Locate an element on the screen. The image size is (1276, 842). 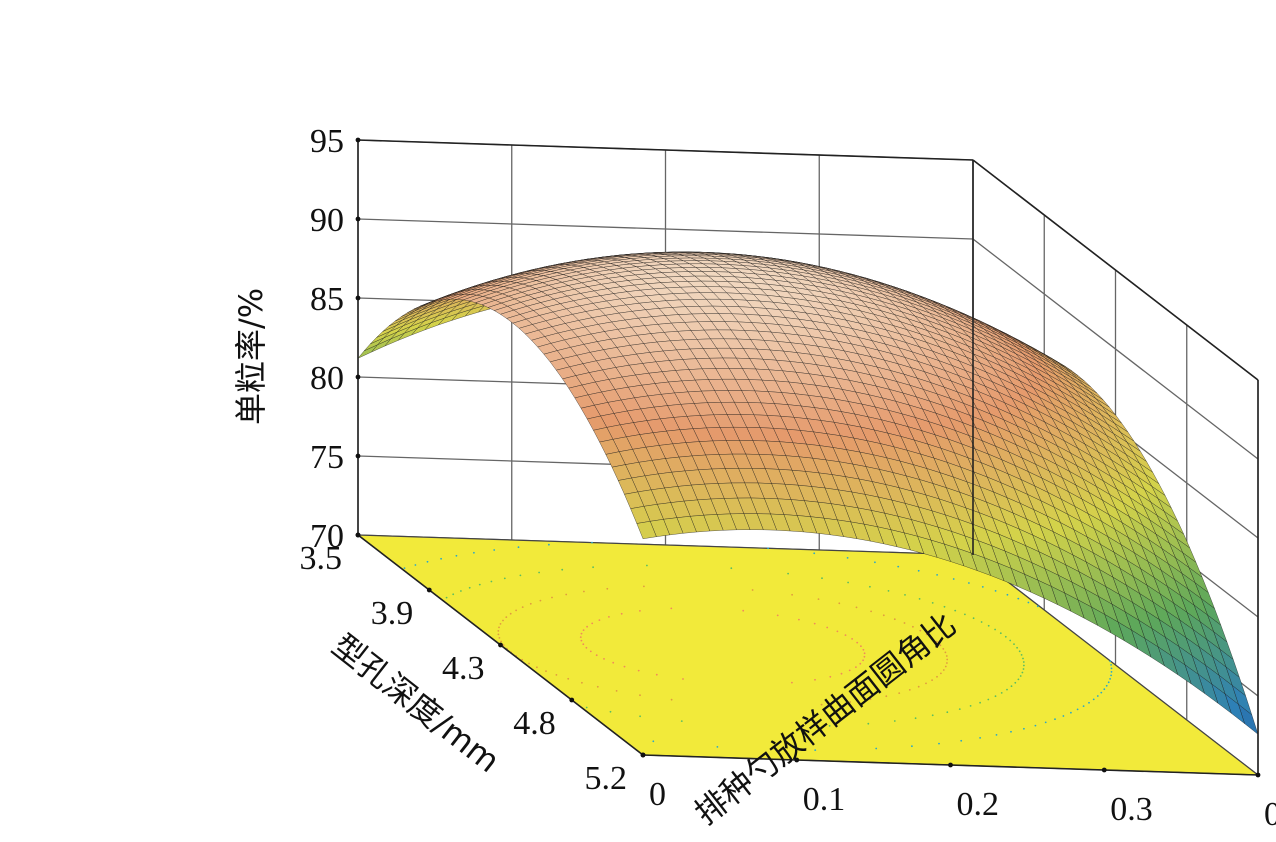
z-tick is located at coordinates (358, 219).